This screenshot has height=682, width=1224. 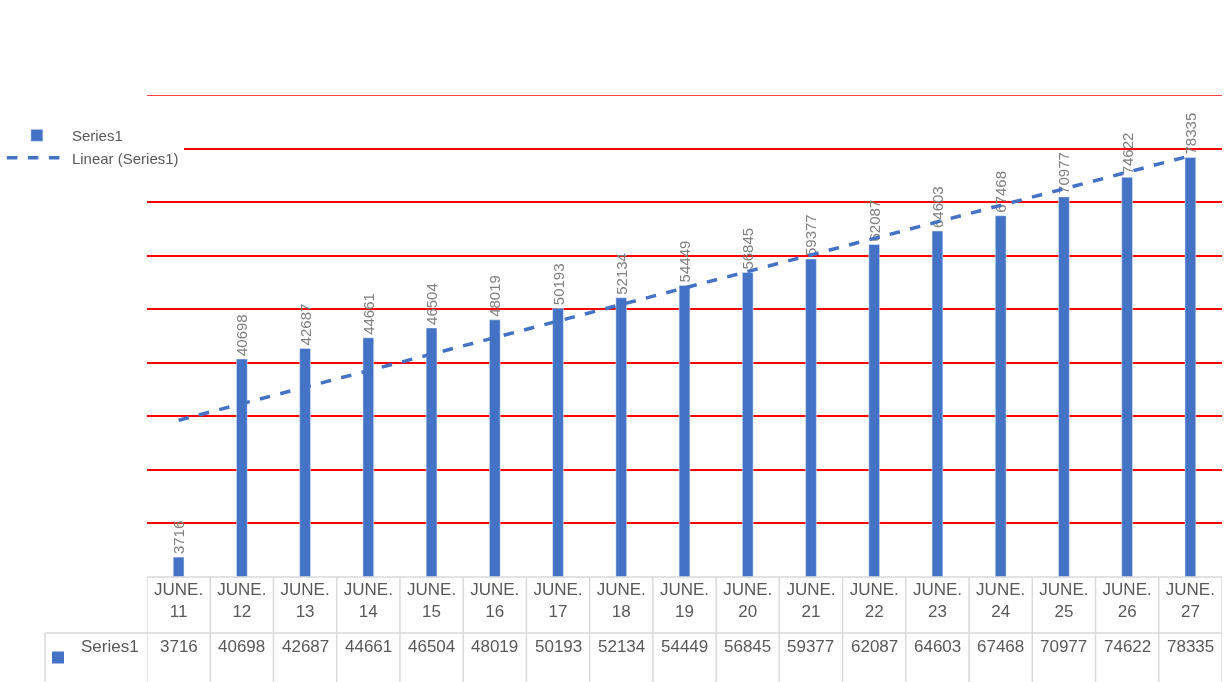 I want to click on x-tick-label: JUNE. 19, so click(x=684, y=601).